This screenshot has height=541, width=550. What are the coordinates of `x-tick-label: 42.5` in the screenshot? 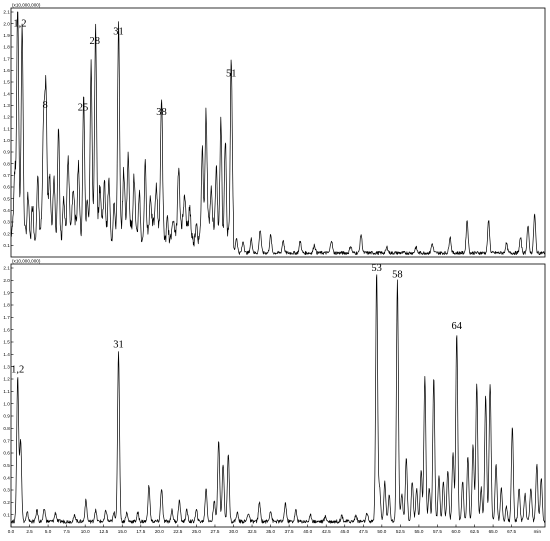 It's located at (326, 531).